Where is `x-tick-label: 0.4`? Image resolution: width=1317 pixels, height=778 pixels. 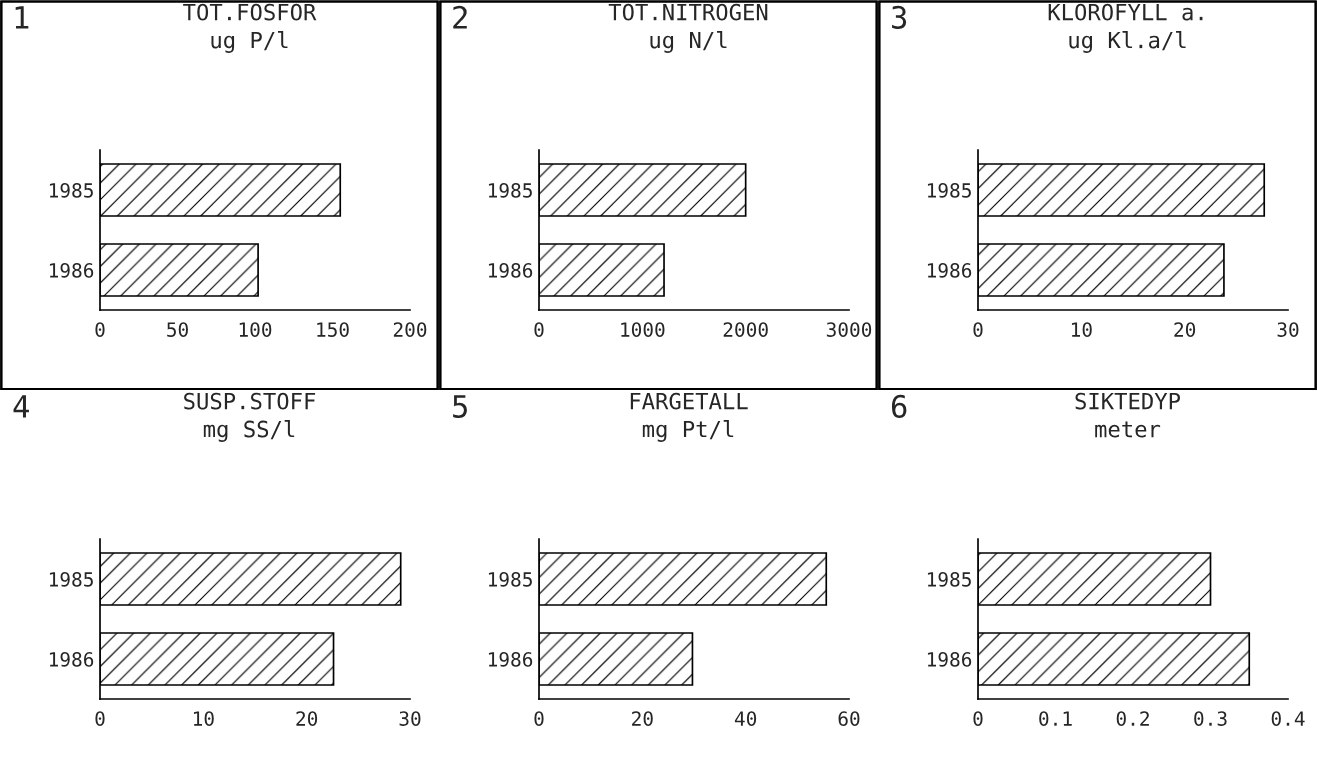 x-tick-label: 0.4 is located at coordinates (1288, 718).